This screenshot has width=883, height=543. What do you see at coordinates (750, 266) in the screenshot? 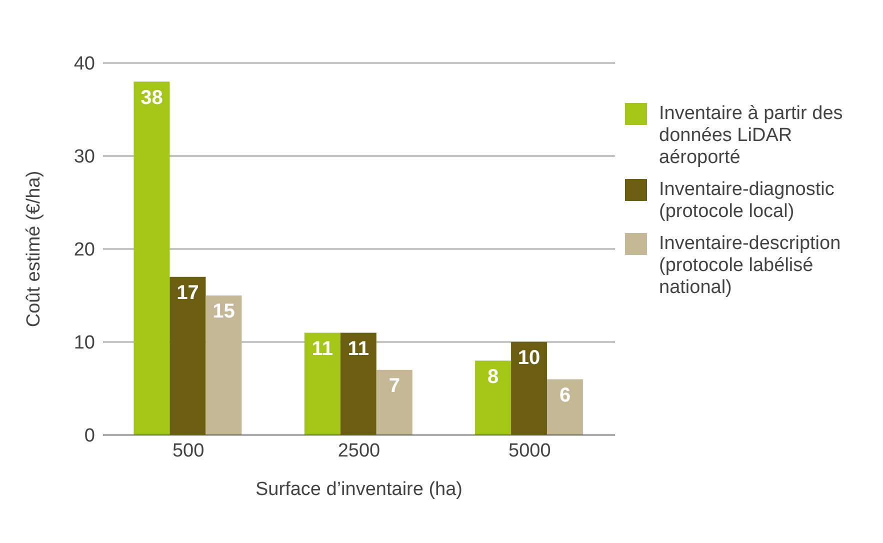
I see `legend-label: Inventaire-description (protocole labélisé national)` at bounding box center [750, 266].